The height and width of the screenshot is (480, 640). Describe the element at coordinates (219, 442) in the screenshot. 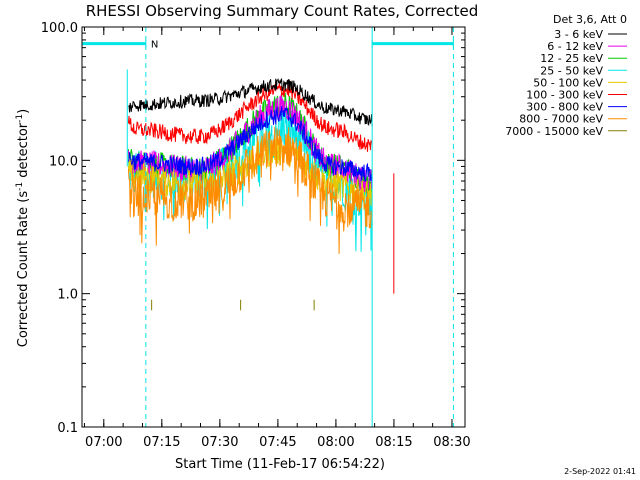

I see `x-tick-label: 07:30` at that location.